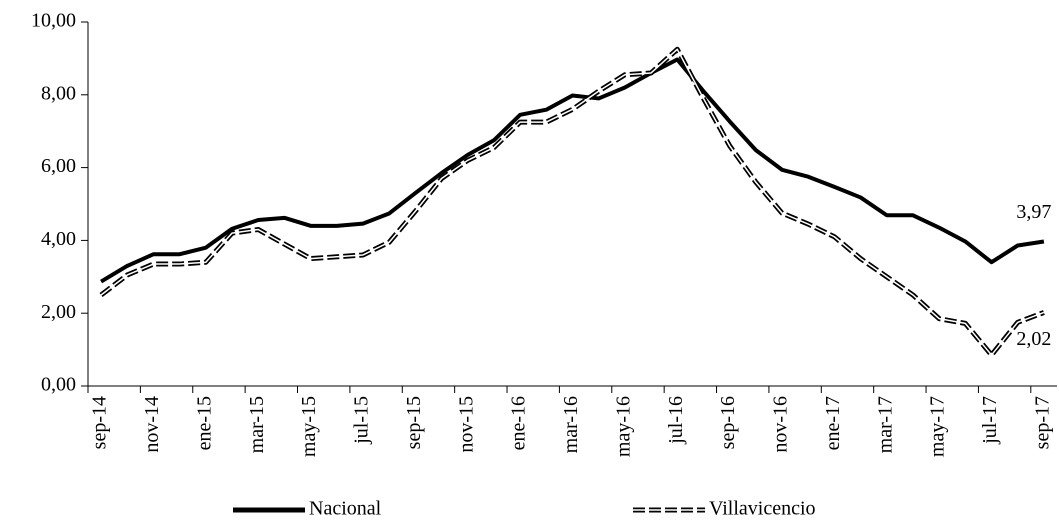  Describe the element at coordinates (58, 93) in the screenshot. I see `y-tick-label: 8,00` at that location.